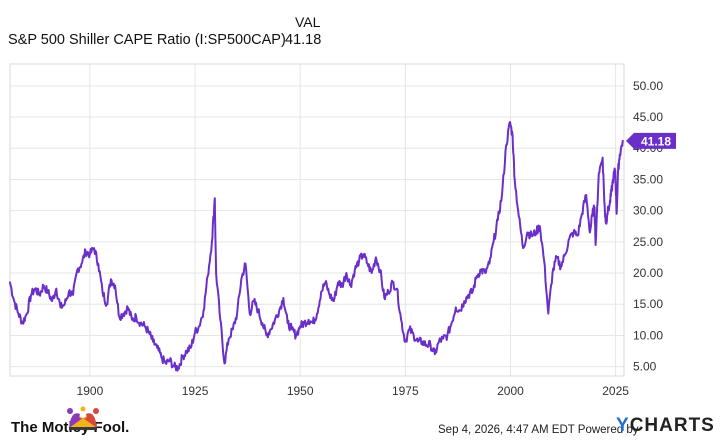 This screenshot has height=441, width=720. Describe the element at coordinates (147, 40) in the screenshot. I see `series-name: S&P 500 Shiller CAPE Ratio (I:SP500CAP)` at that location.